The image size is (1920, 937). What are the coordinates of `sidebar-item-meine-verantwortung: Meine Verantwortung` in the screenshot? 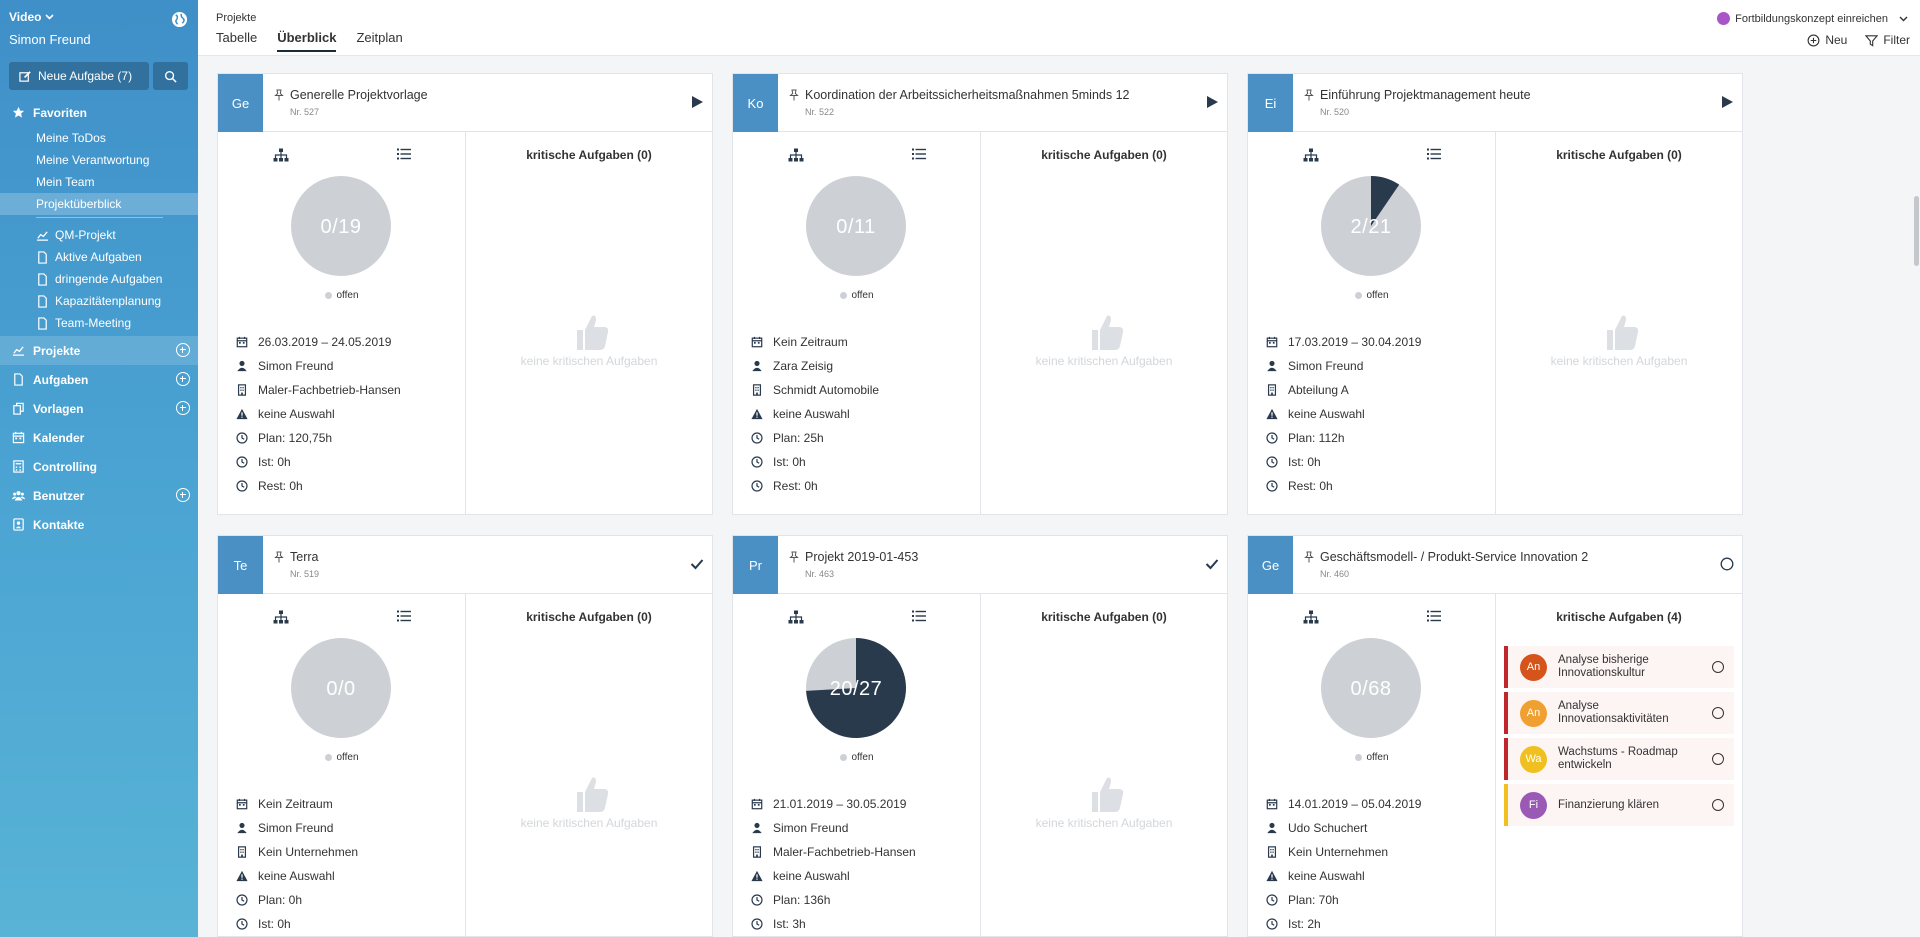 It's located at (93, 160).